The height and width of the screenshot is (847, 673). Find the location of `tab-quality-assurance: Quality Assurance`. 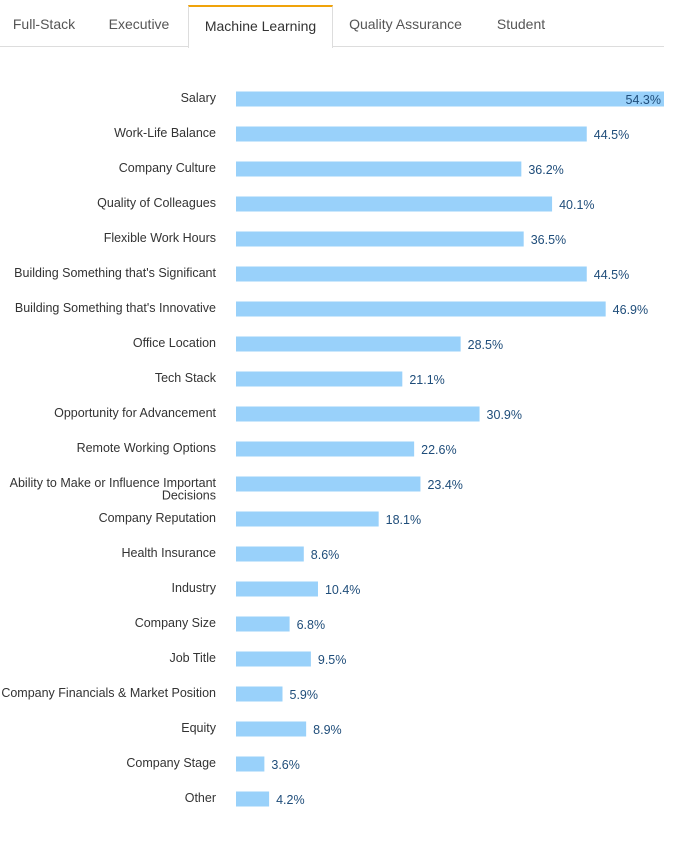

tab-quality-assurance: Quality Assurance is located at coordinates (405, 24).